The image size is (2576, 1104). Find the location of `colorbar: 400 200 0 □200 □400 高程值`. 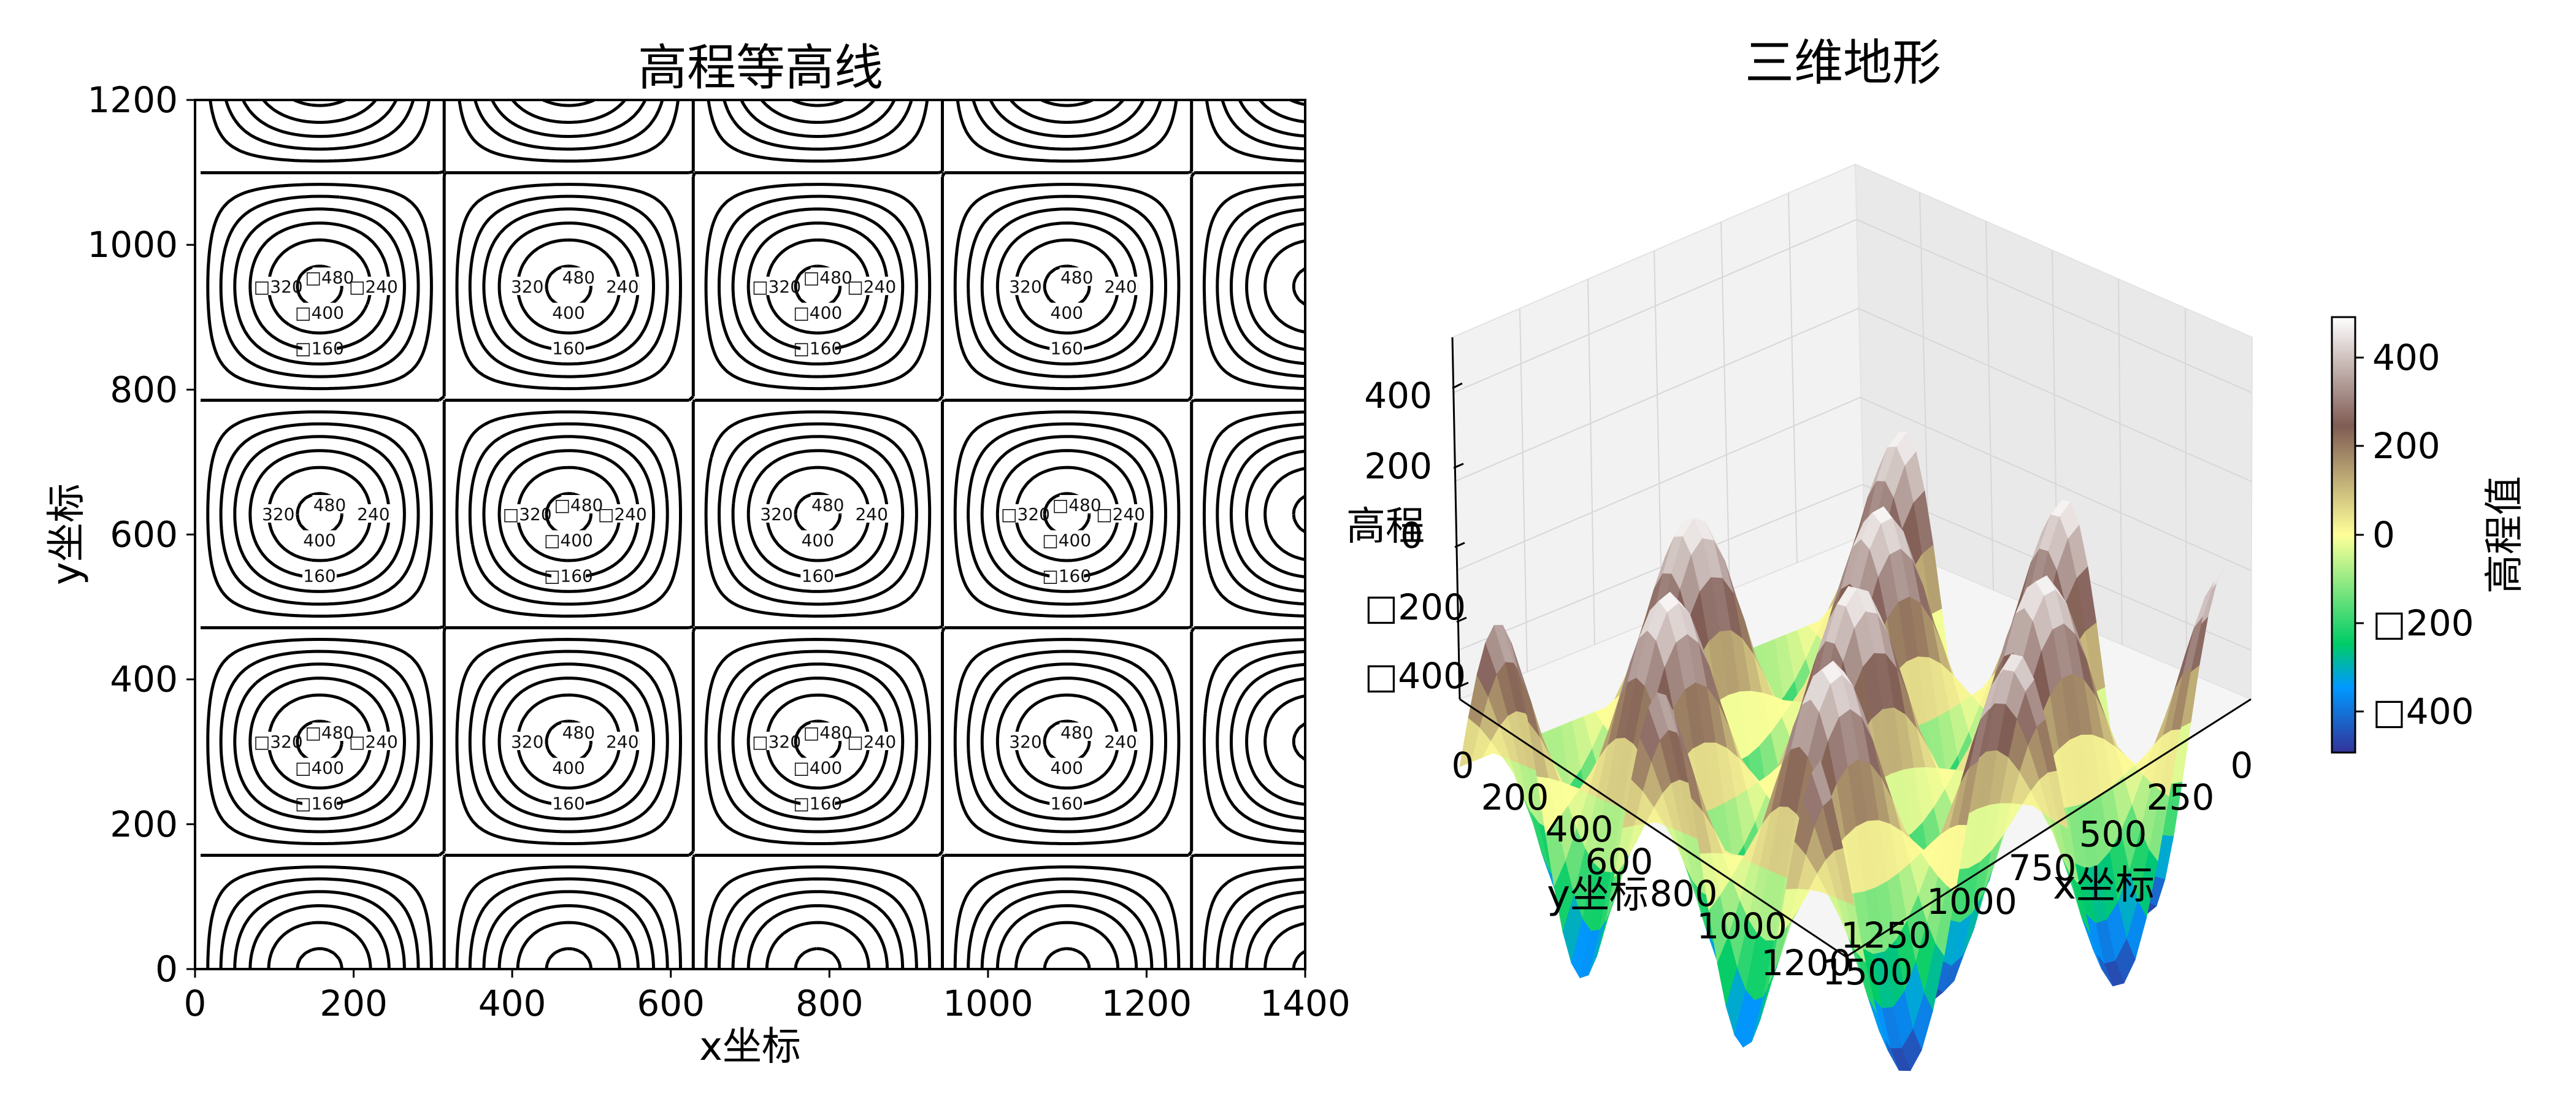

colorbar: 400 200 0 □200 □400 高程值 is located at coordinates (2429, 535).